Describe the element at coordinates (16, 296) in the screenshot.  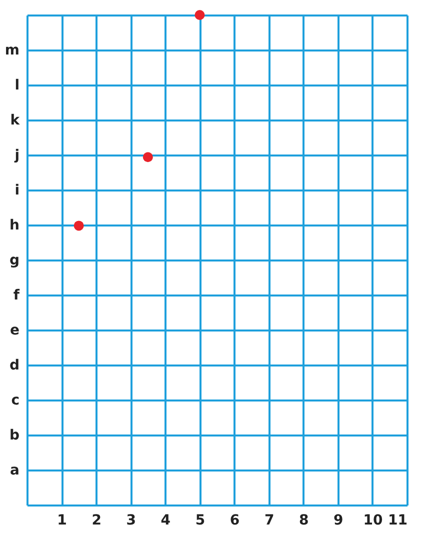
I see `category-label: f` at that location.